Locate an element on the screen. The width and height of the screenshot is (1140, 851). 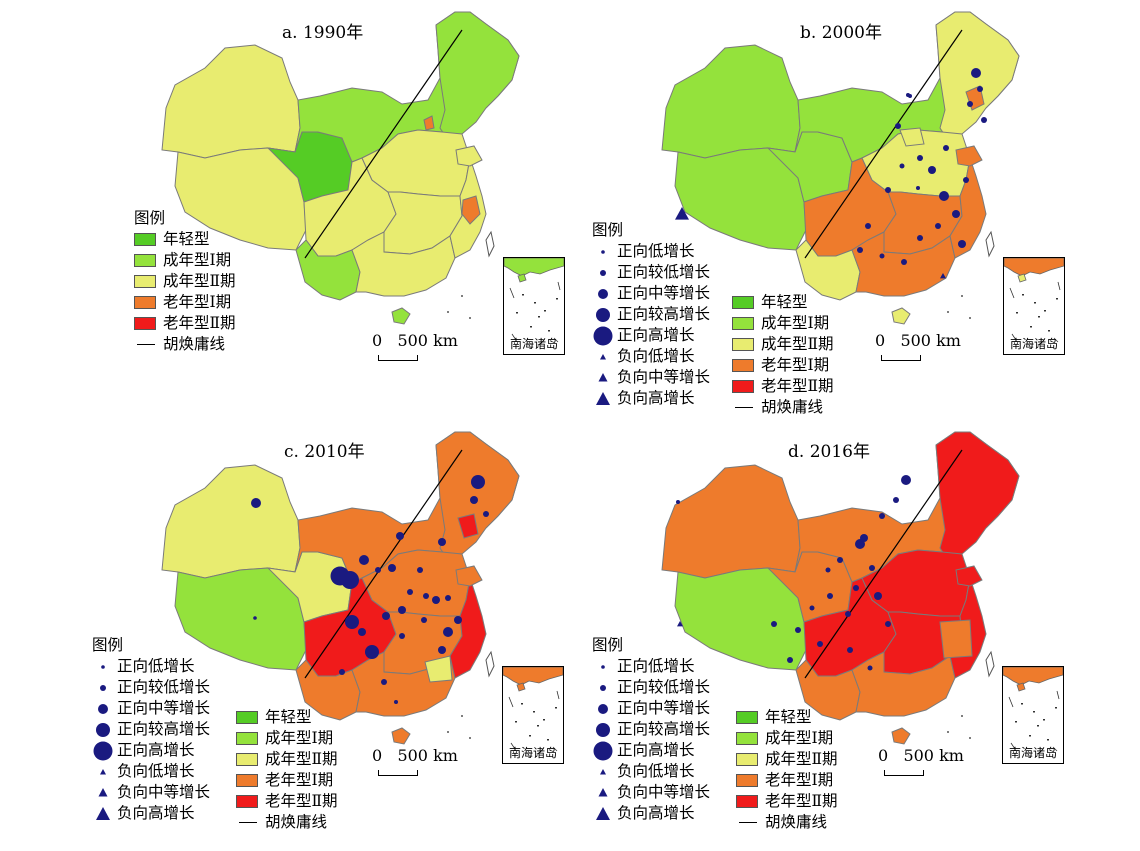
legend-item-young: 年轻型 is located at coordinates (185, 239).